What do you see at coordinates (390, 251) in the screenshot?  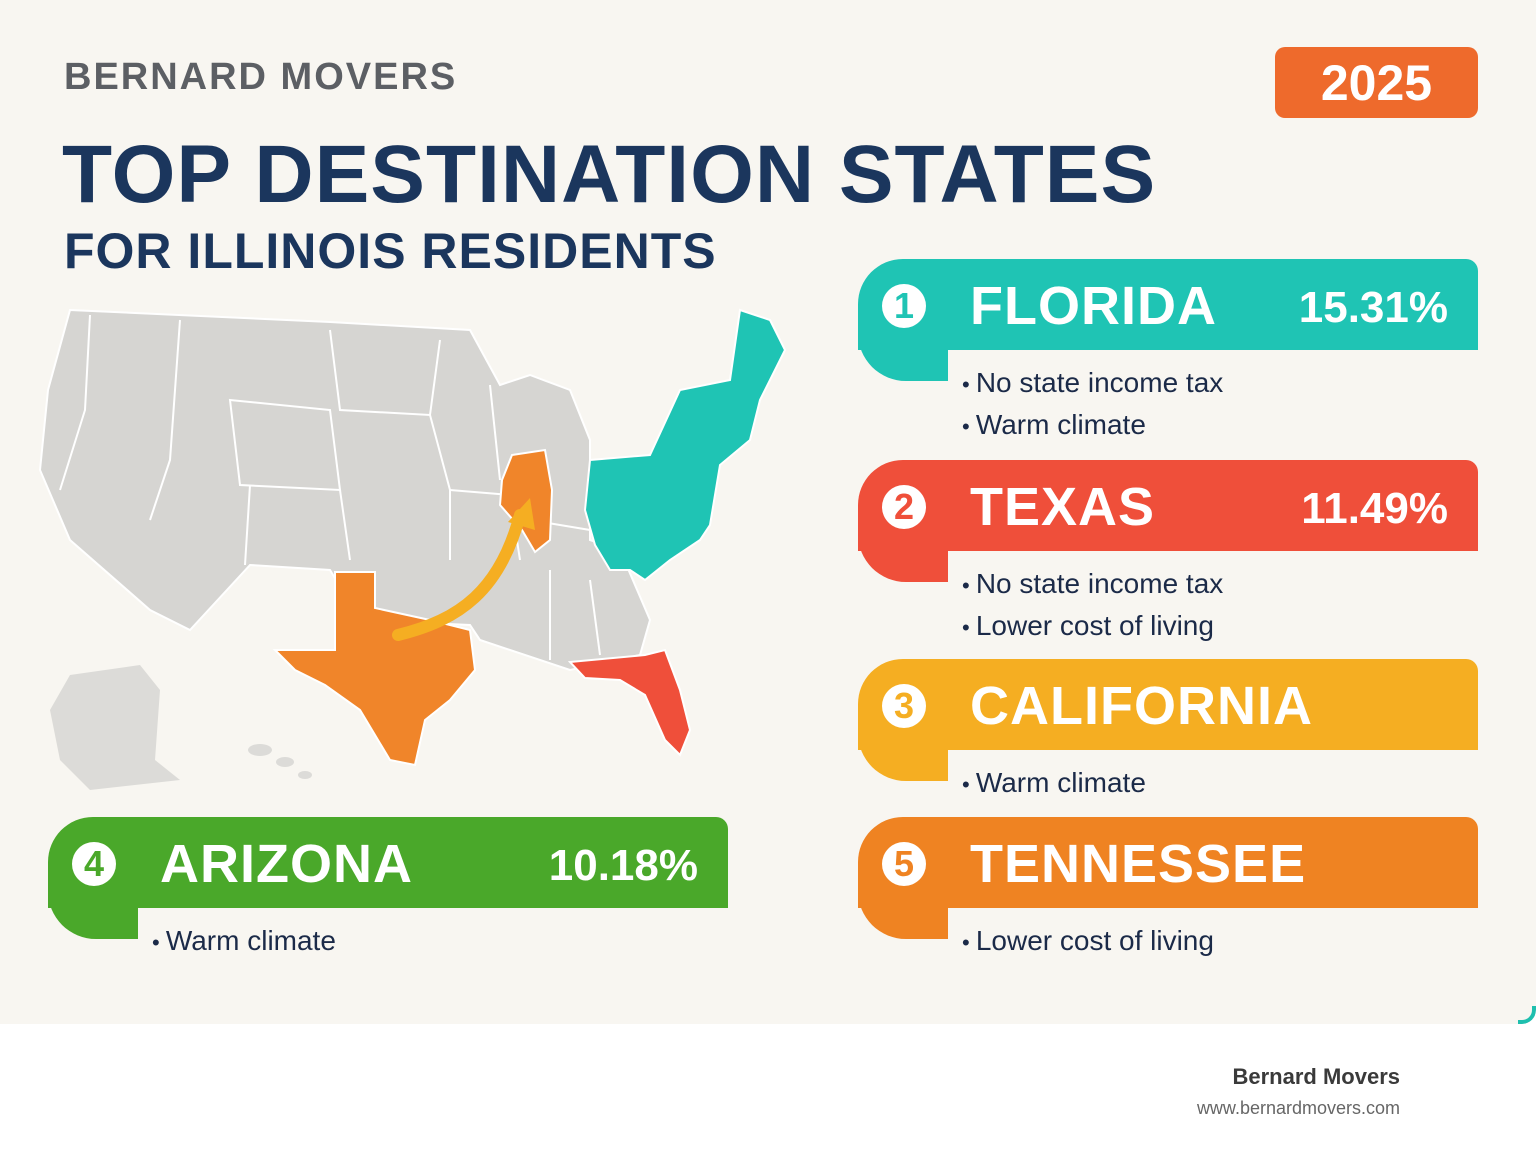 I see `page-subtitle: FOR ILLINOIS RESIDENTS` at bounding box center [390, 251].